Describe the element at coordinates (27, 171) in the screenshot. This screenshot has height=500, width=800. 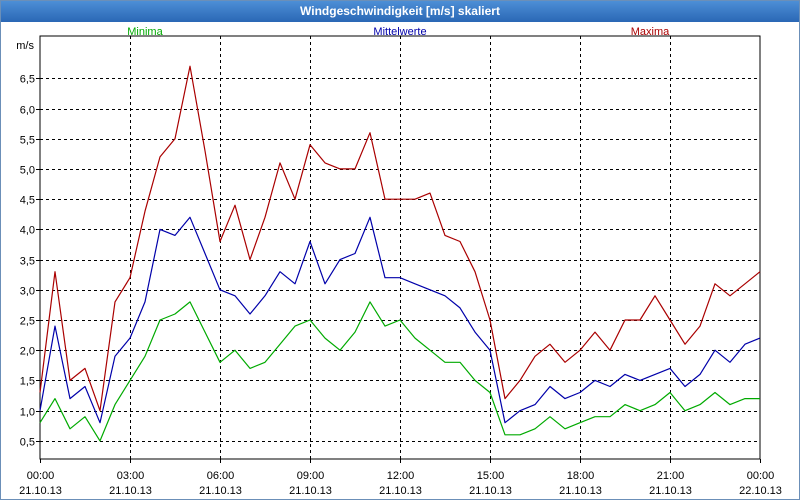
I see `y-tick-label: 5,0` at that location.